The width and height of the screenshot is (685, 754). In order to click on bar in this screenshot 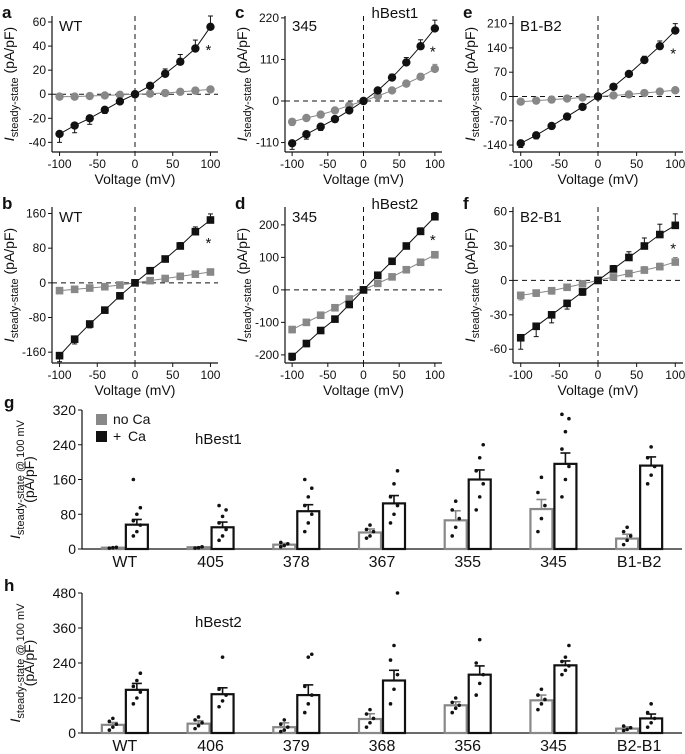, I will do `click(541, 529)`.